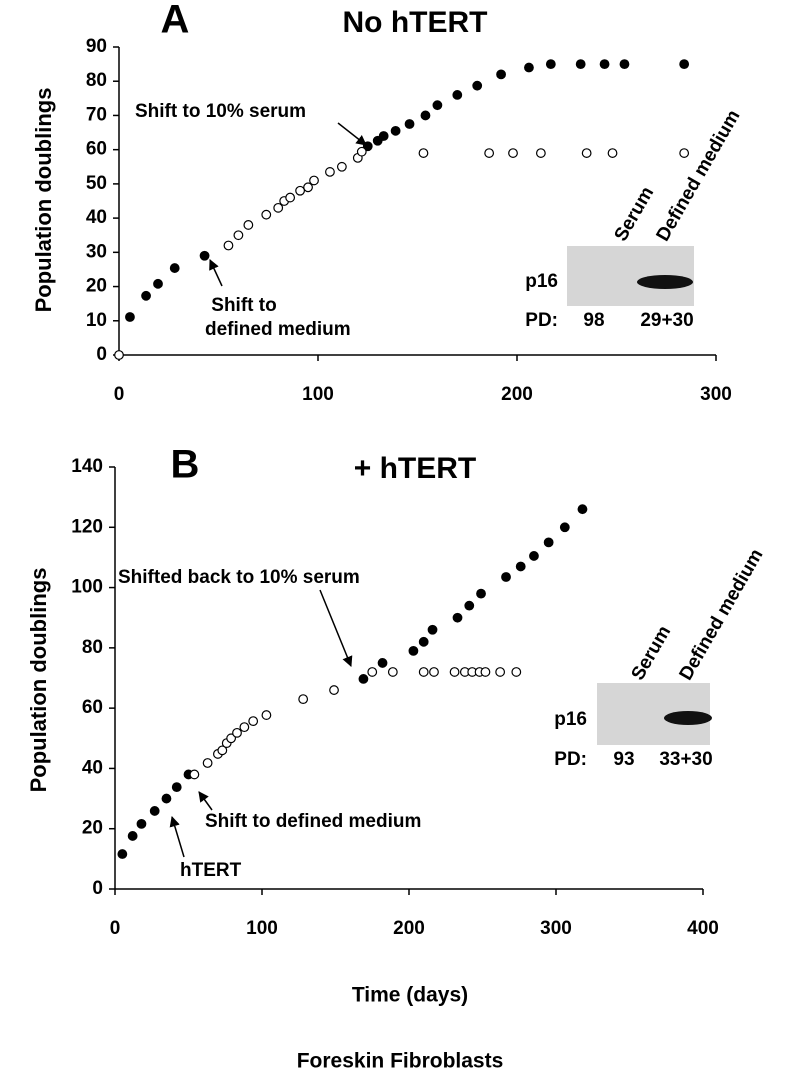  I want to click on y-tick-label: 140, so click(87, 466).